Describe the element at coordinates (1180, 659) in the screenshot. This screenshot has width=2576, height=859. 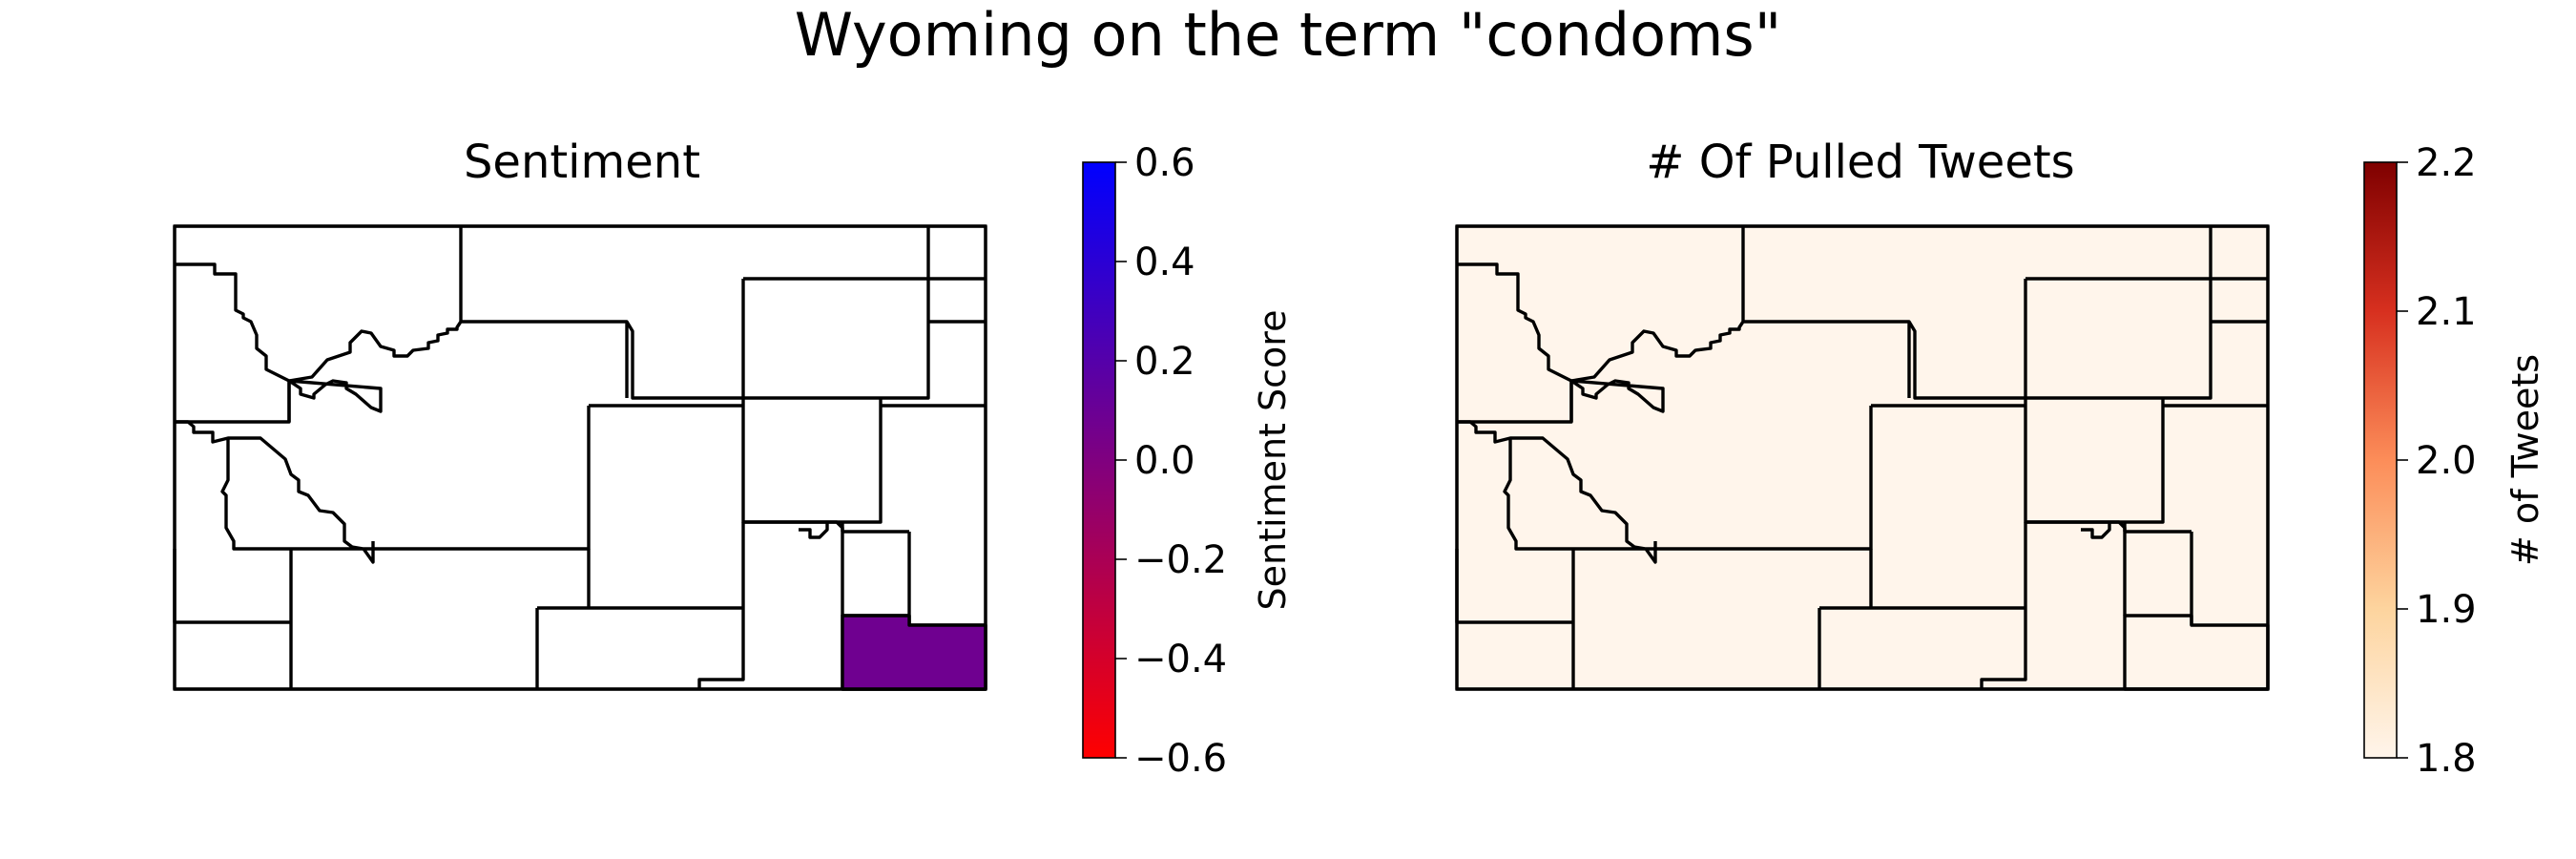
I see `sentiment-colorbar-tick-label: −0.4` at that location.